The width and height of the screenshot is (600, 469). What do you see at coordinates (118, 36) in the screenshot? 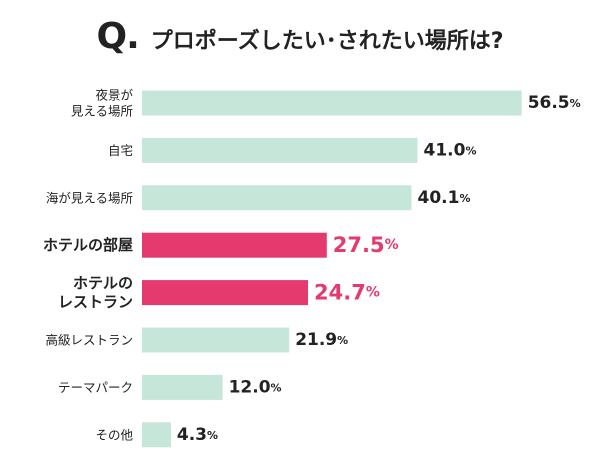
I see `question-mark-label: Q.` at bounding box center [118, 36].